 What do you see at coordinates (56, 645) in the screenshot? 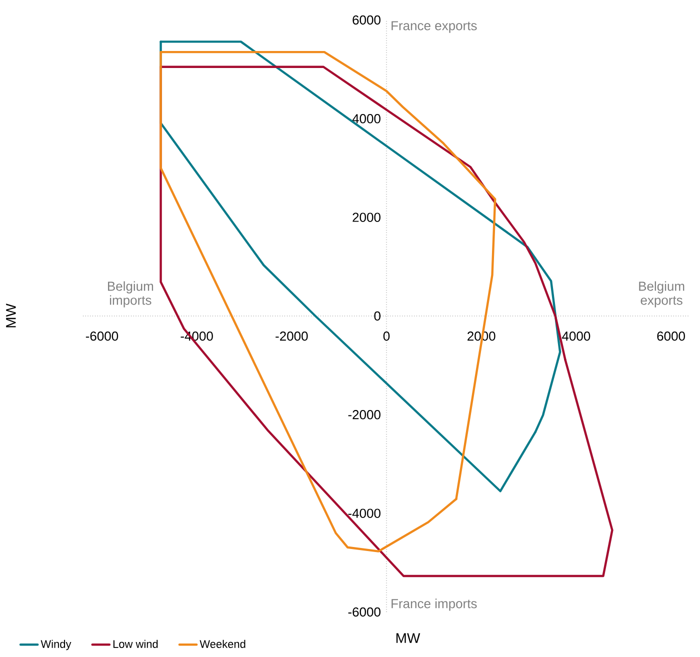
I see `legend-label: Windy` at bounding box center [56, 645].